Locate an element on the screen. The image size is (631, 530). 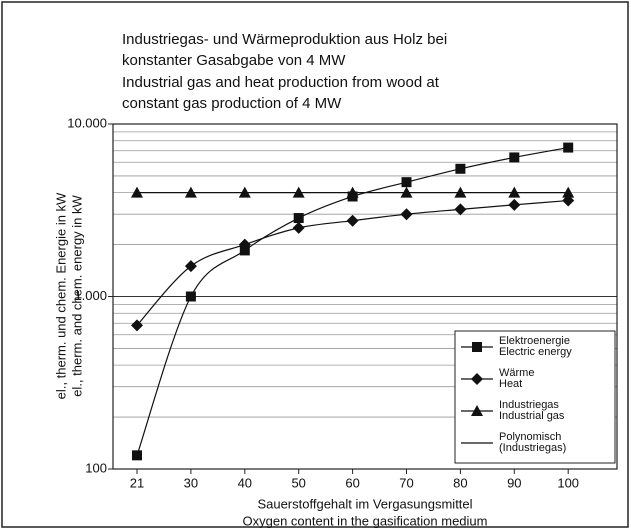
legend-label: Heat is located at coordinates (510, 384).